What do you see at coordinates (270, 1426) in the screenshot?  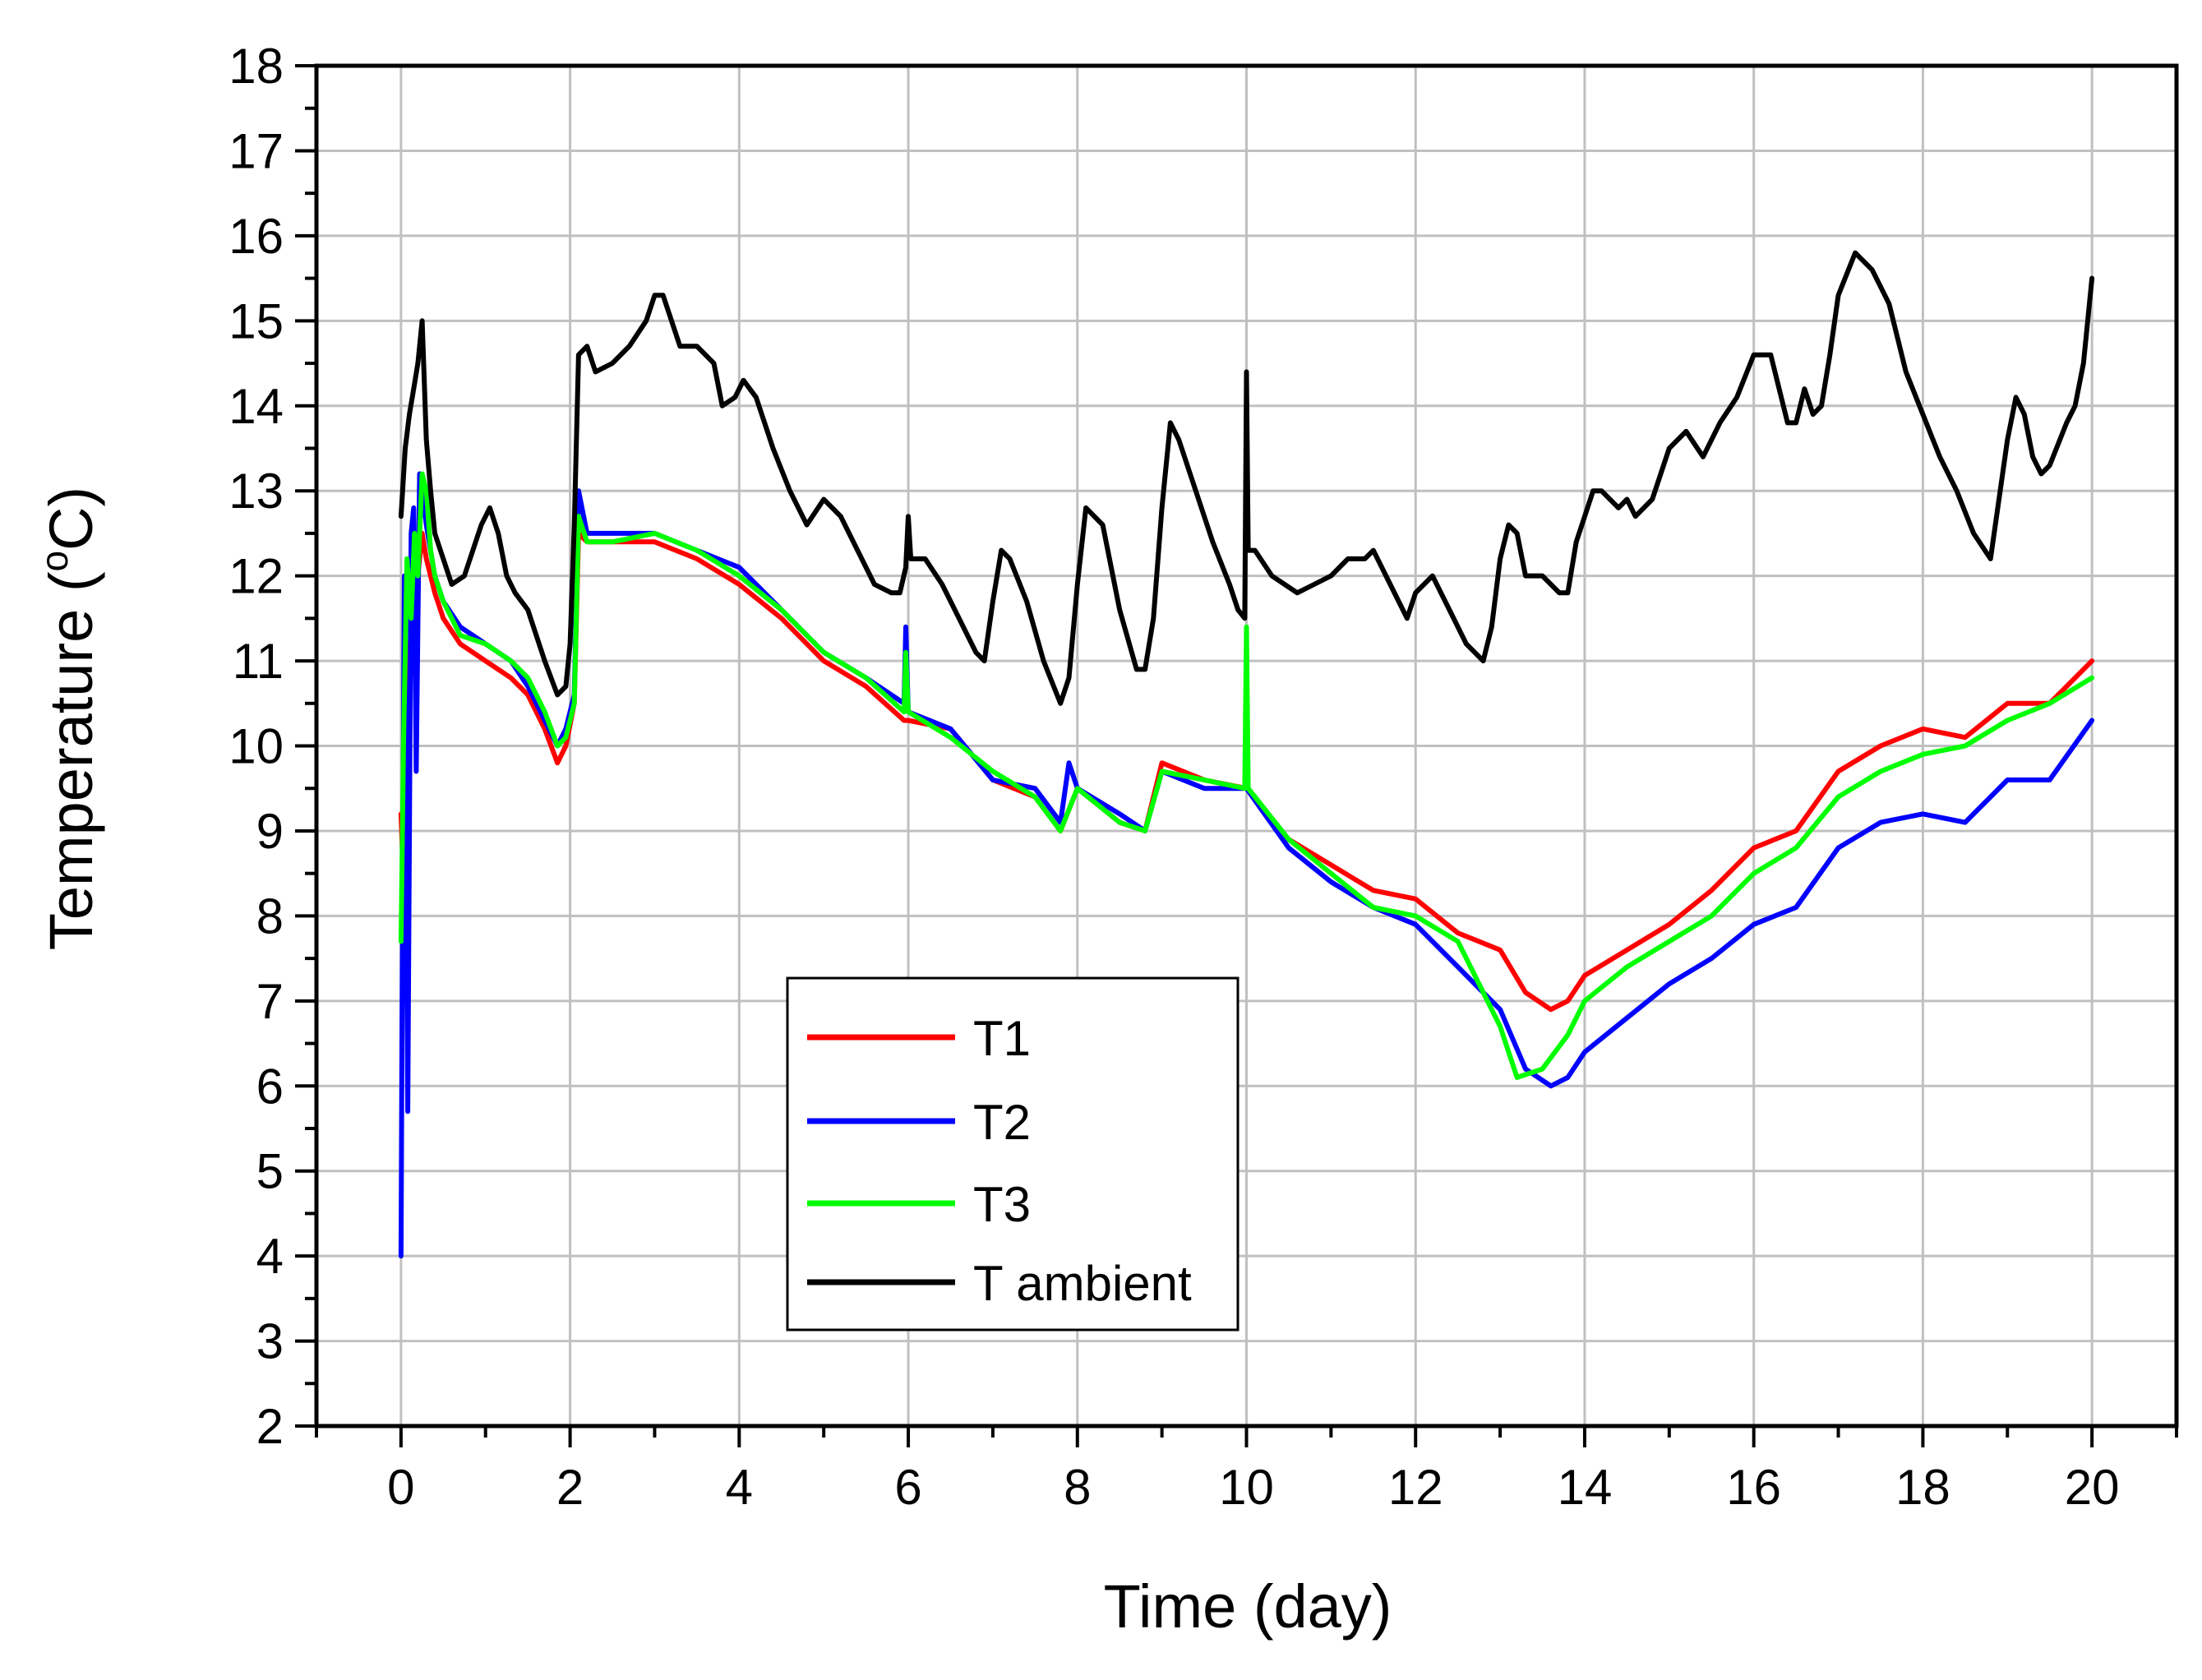 I see `y-tick-label: 2` at bounding box center [270, 1426].